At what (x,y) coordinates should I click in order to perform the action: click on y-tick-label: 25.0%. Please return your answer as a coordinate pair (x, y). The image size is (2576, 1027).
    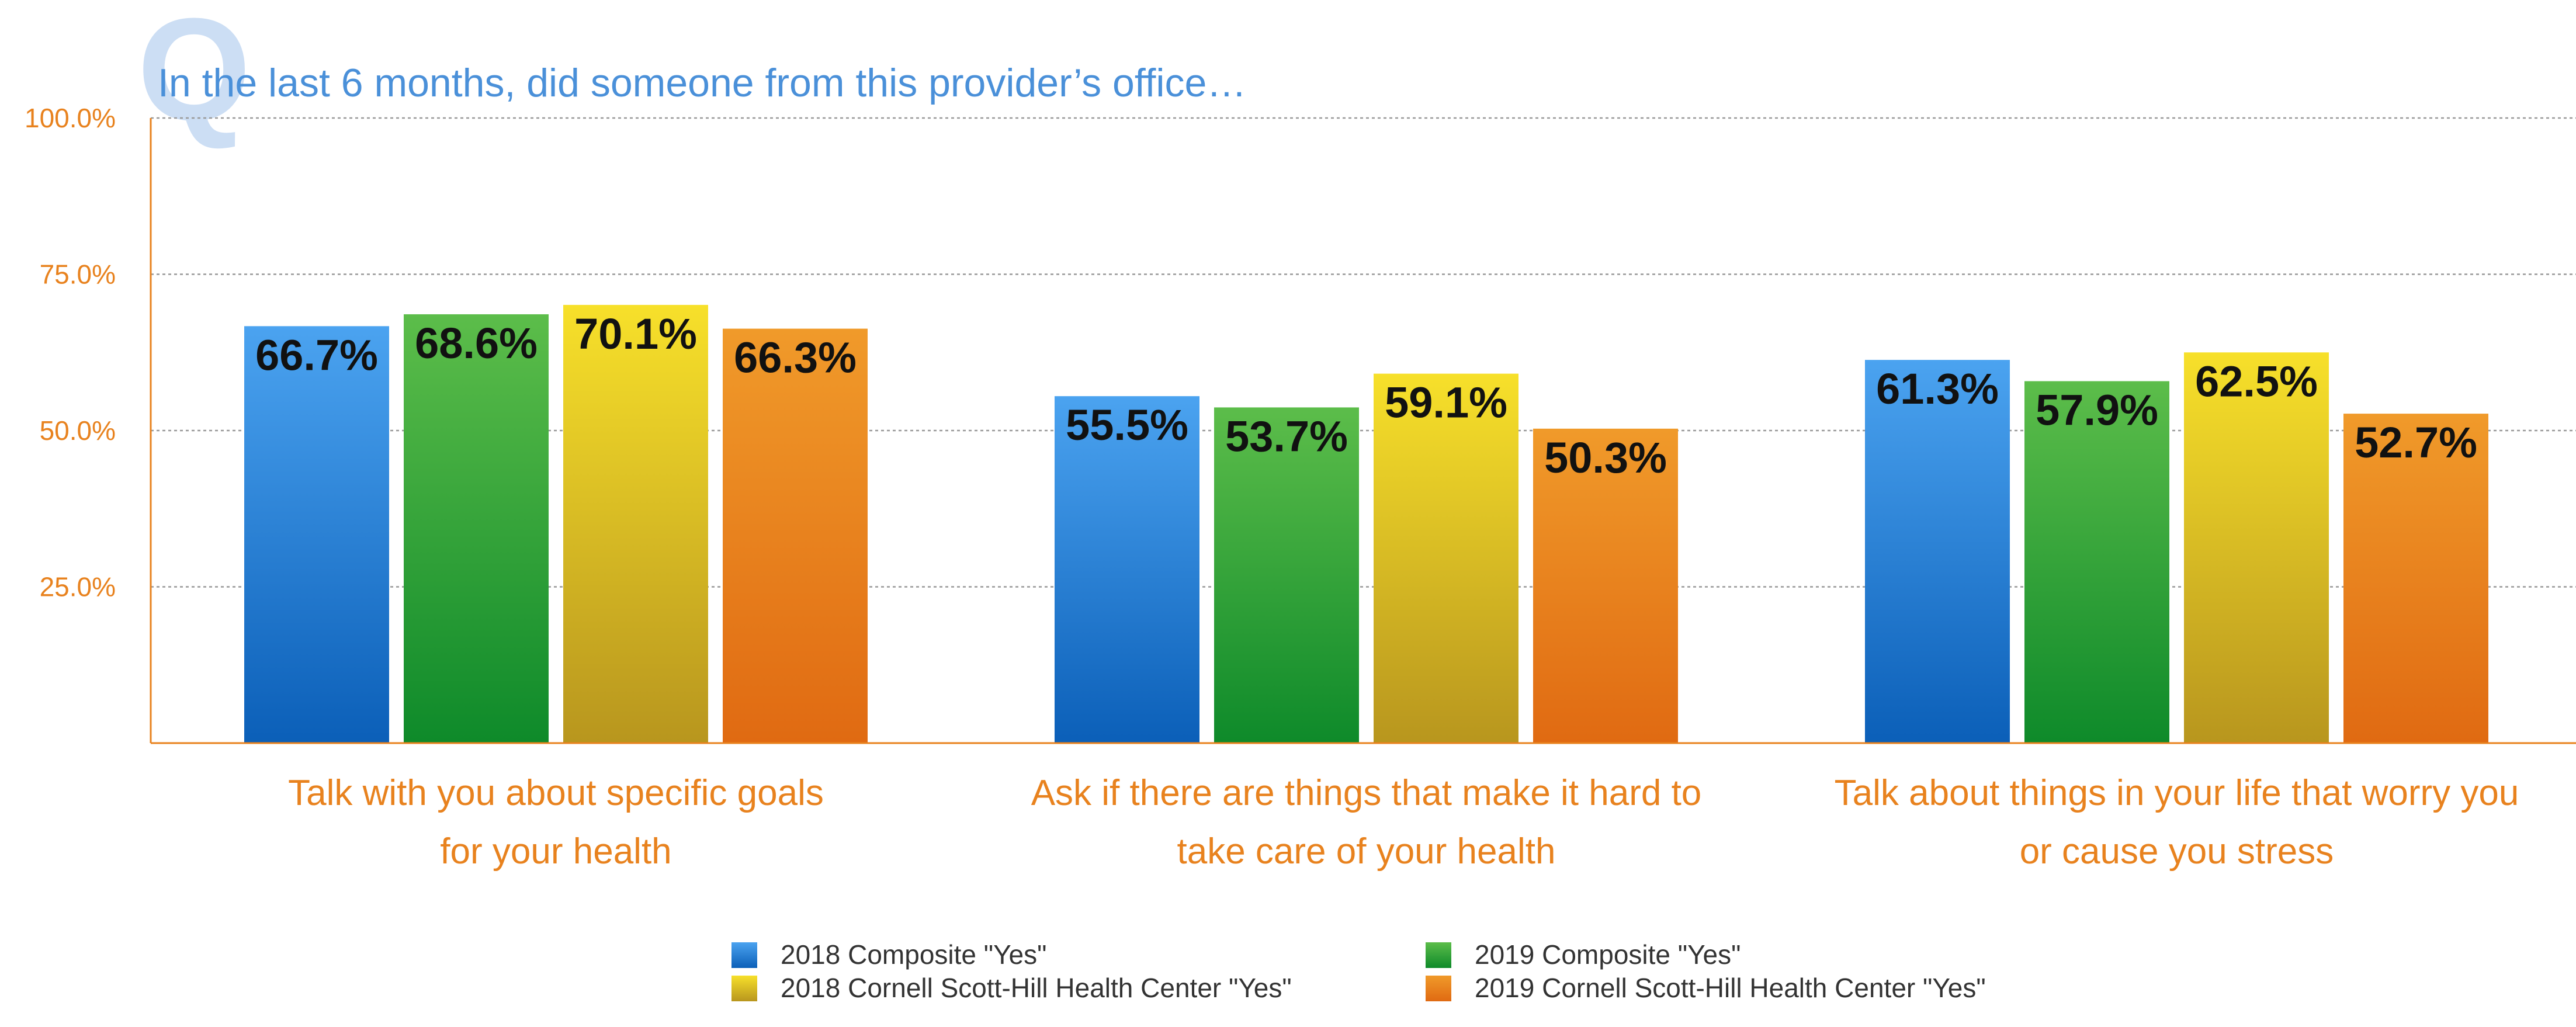
    Looking at the image, I should click on (78, 587).